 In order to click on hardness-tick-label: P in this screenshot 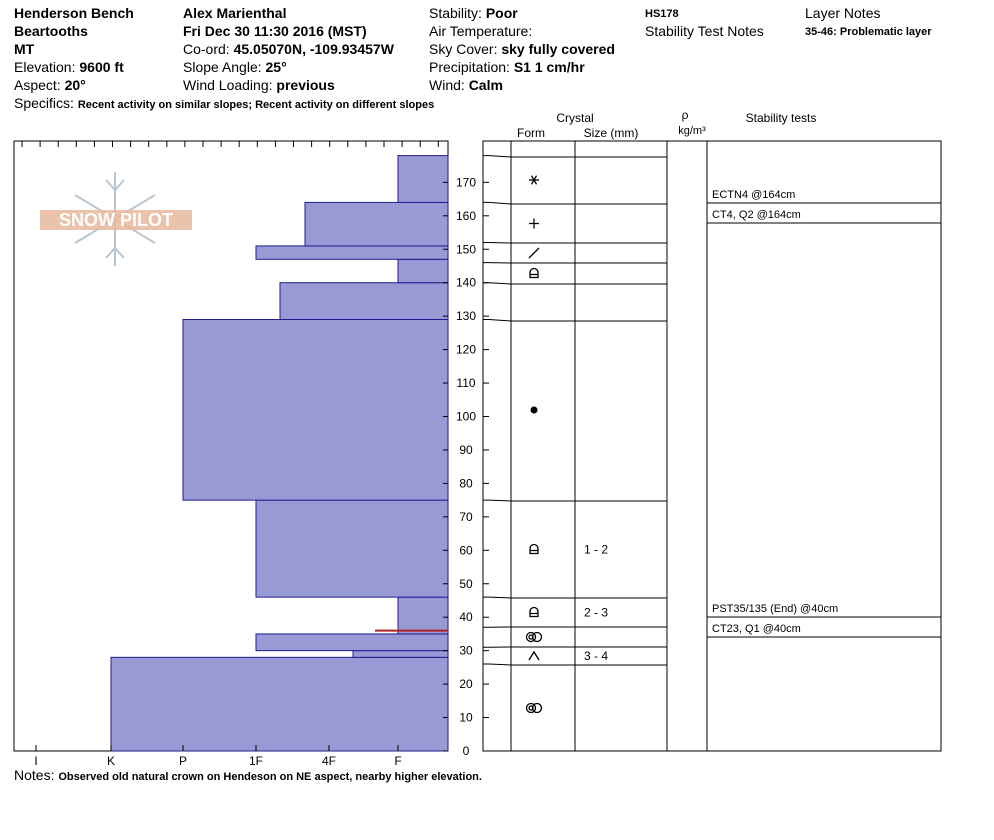, I will do `click(183, 761)`.